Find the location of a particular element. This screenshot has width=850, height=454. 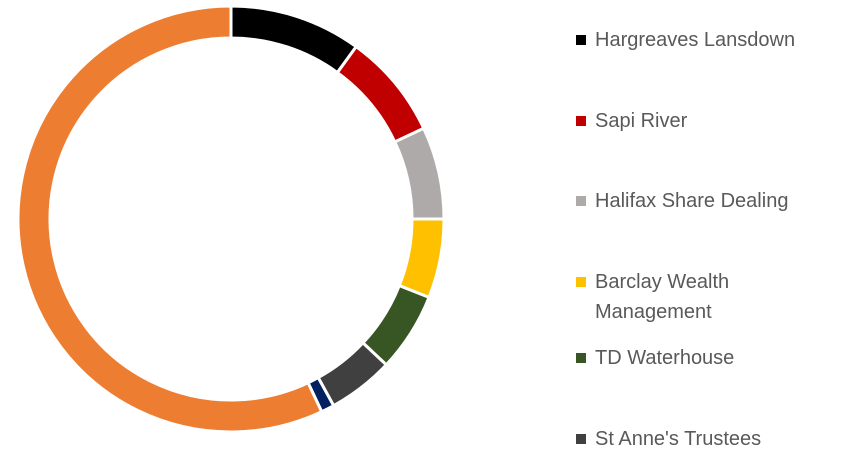

legend-label: St Anne's Trustees is located at coordinates (678, 439).